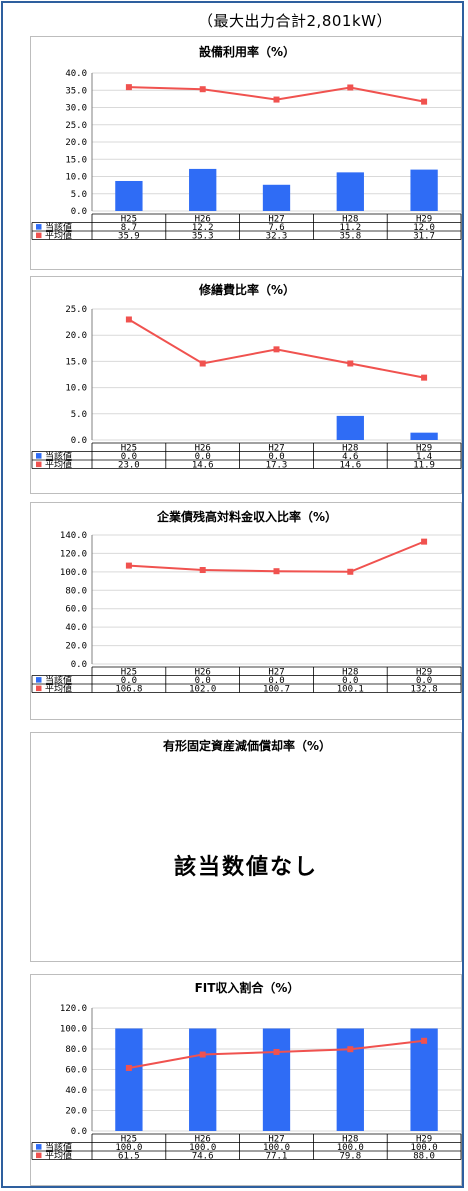  I want to click on data-label-average: 35.3, so click(203, 236).